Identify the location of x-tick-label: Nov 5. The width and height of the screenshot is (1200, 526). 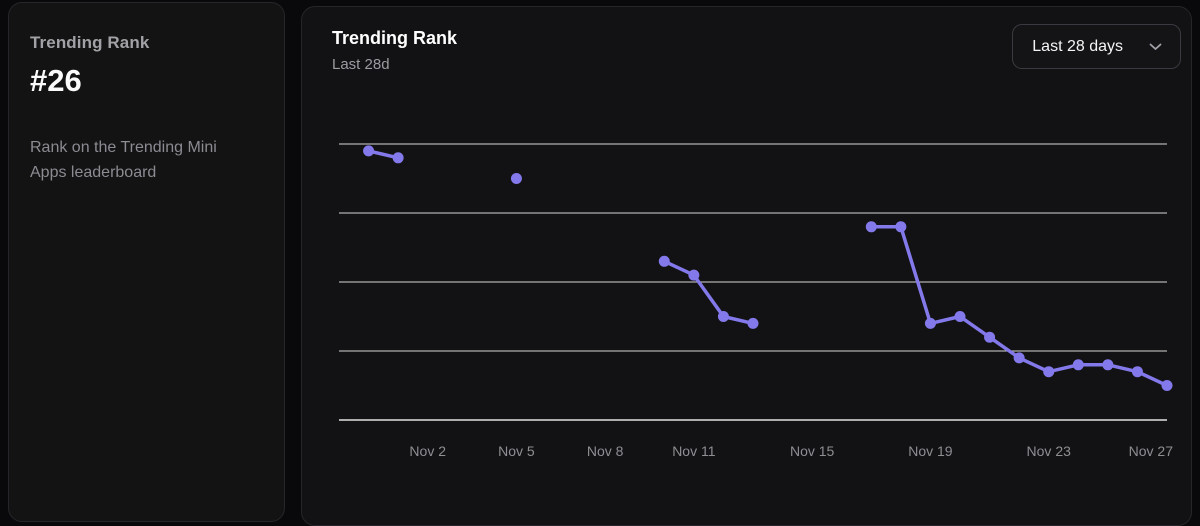
(516, 451).